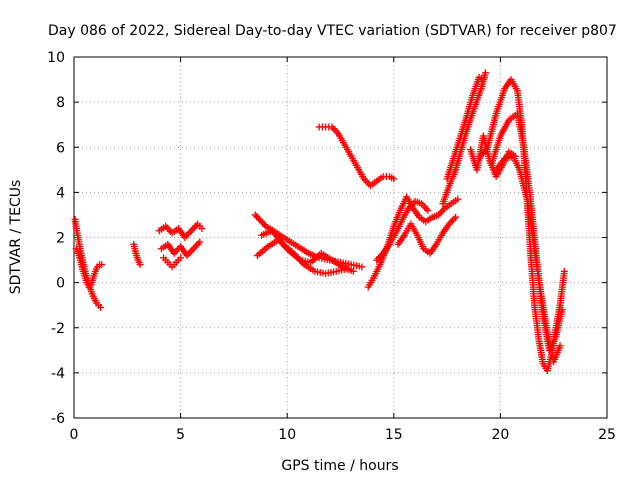  Describe the element at coordinates (528, 259) in the screenshot. I see `series-track-s` at that location.